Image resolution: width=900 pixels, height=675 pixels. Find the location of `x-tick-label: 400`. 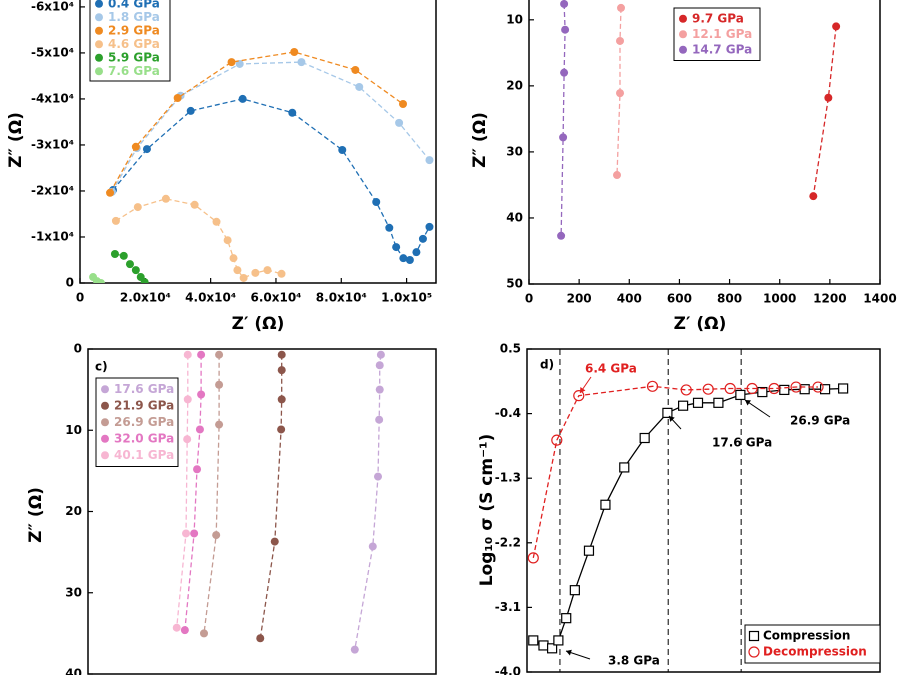

x-tick-label: 400 is located at coordinates (629, 299).